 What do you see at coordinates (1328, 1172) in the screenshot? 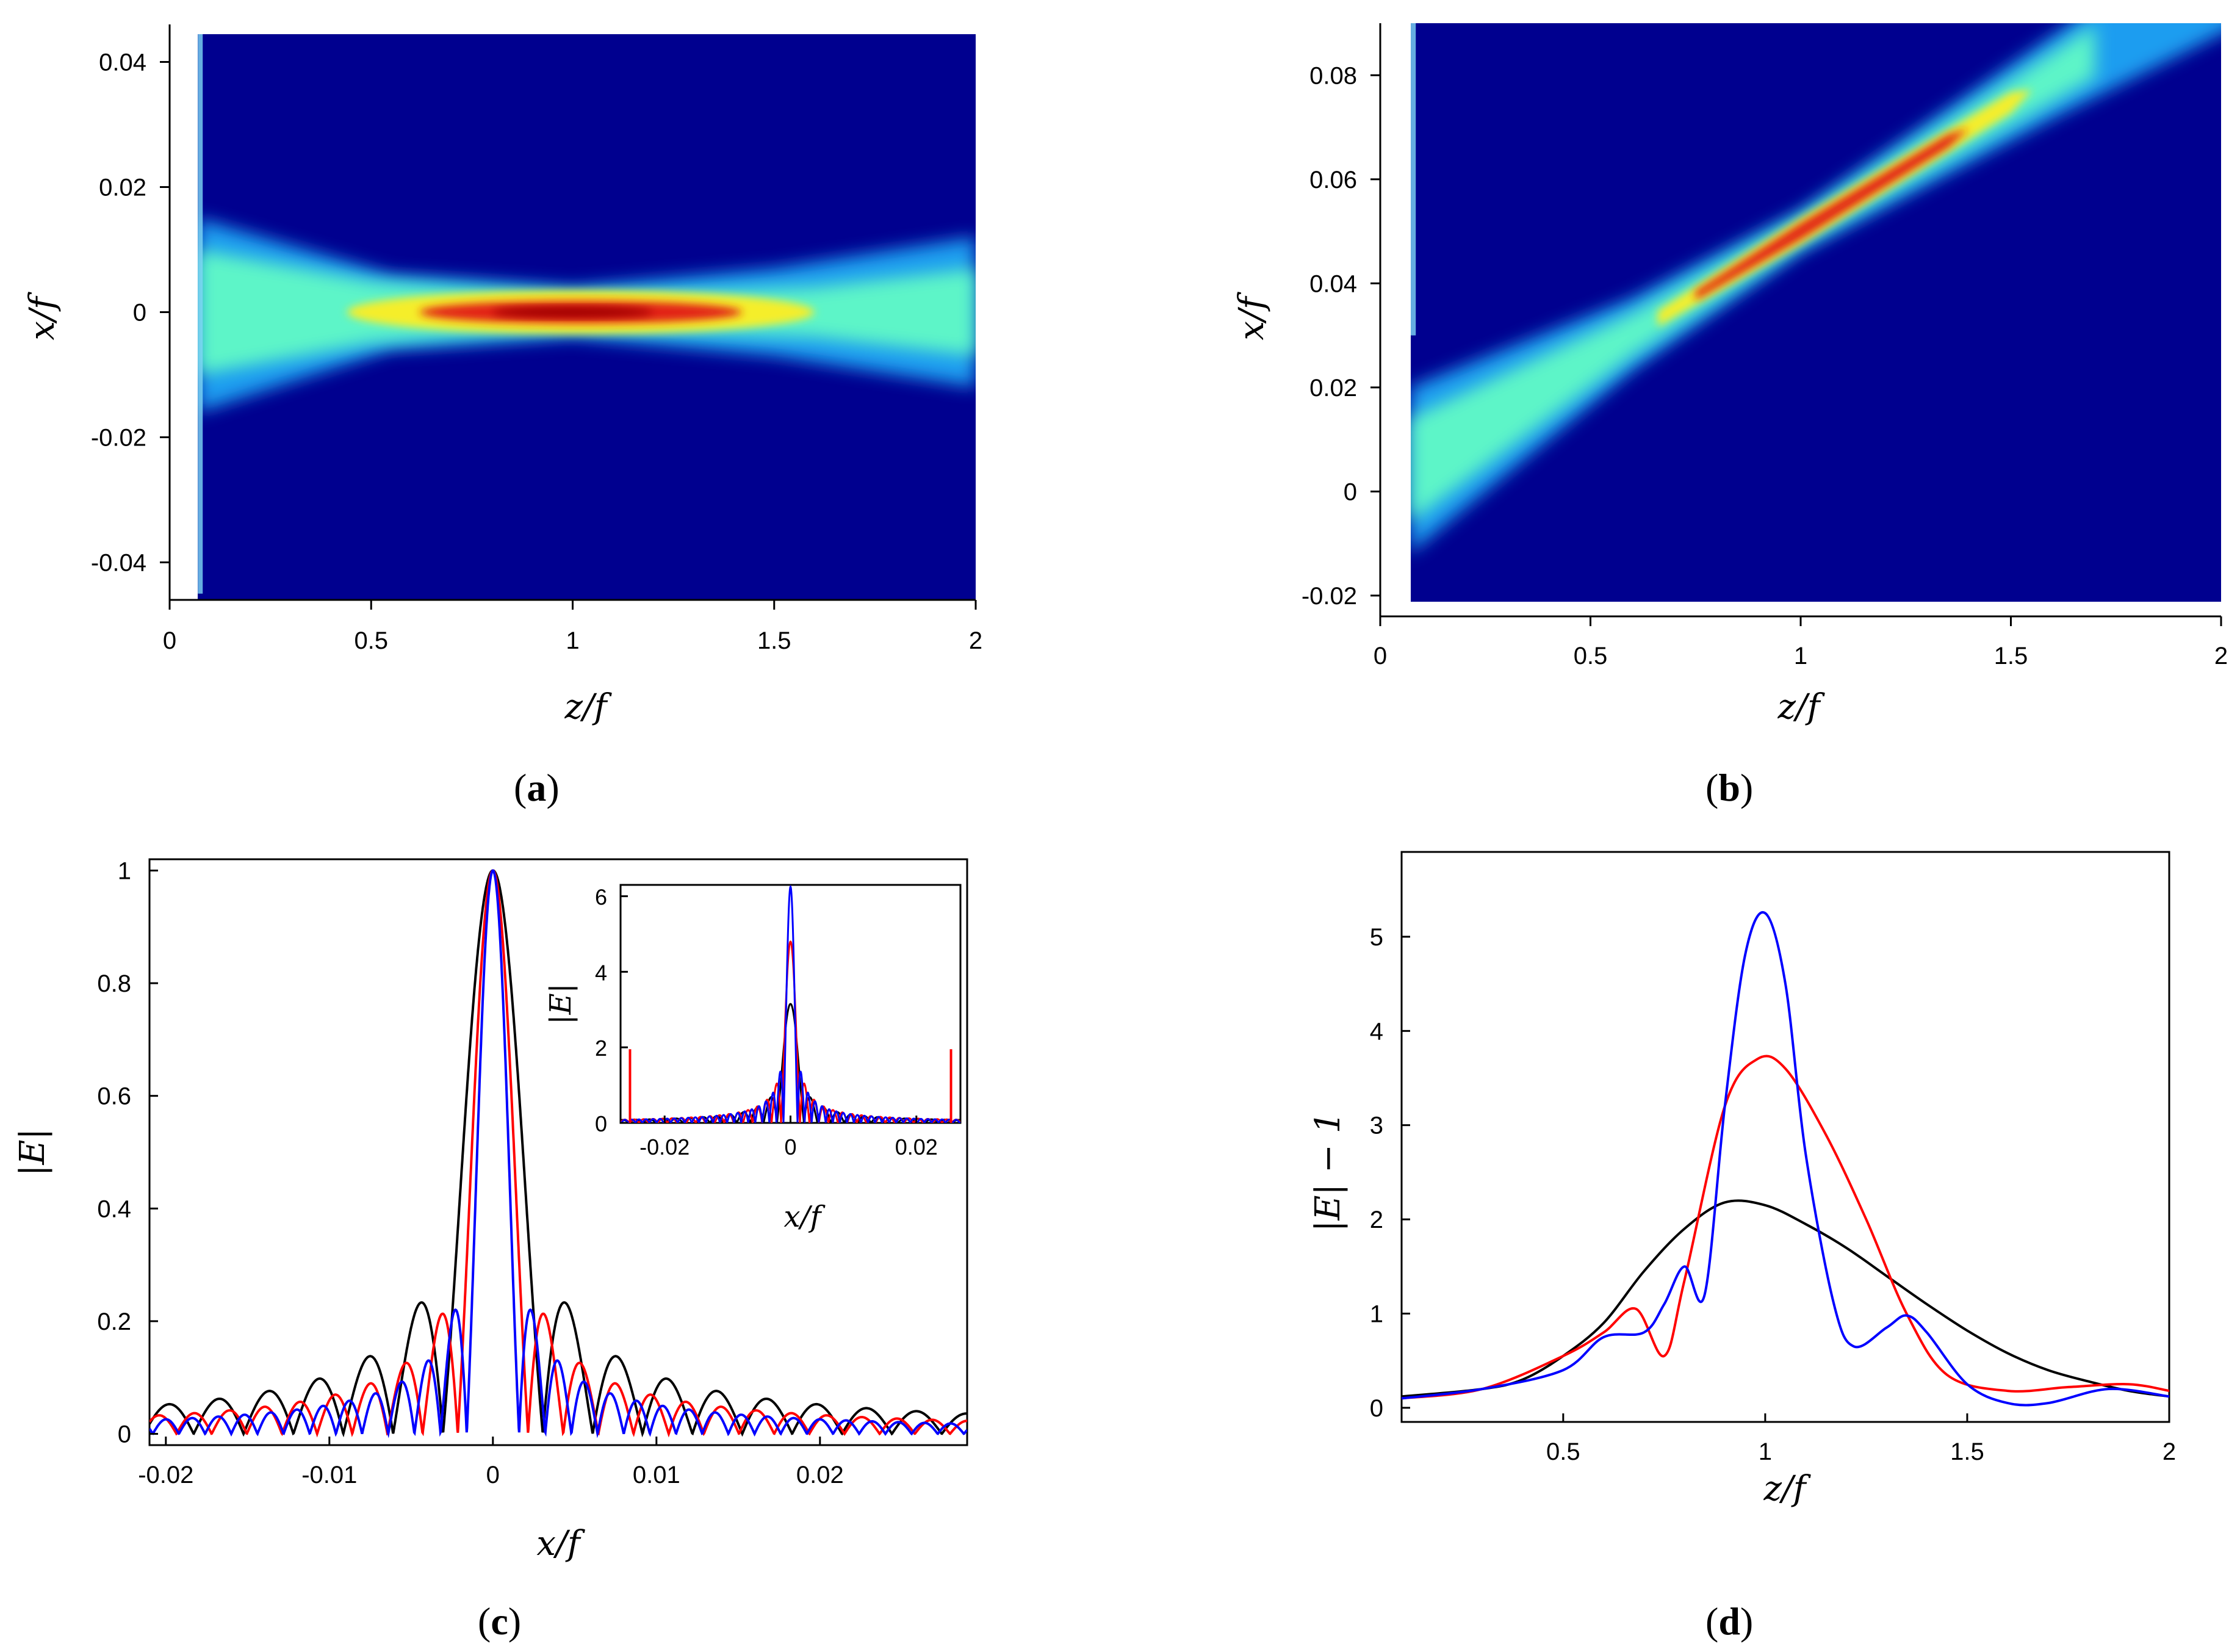
I see `panel-d-ylabel: |E| − 1` at bounding box center [1328, 1172].